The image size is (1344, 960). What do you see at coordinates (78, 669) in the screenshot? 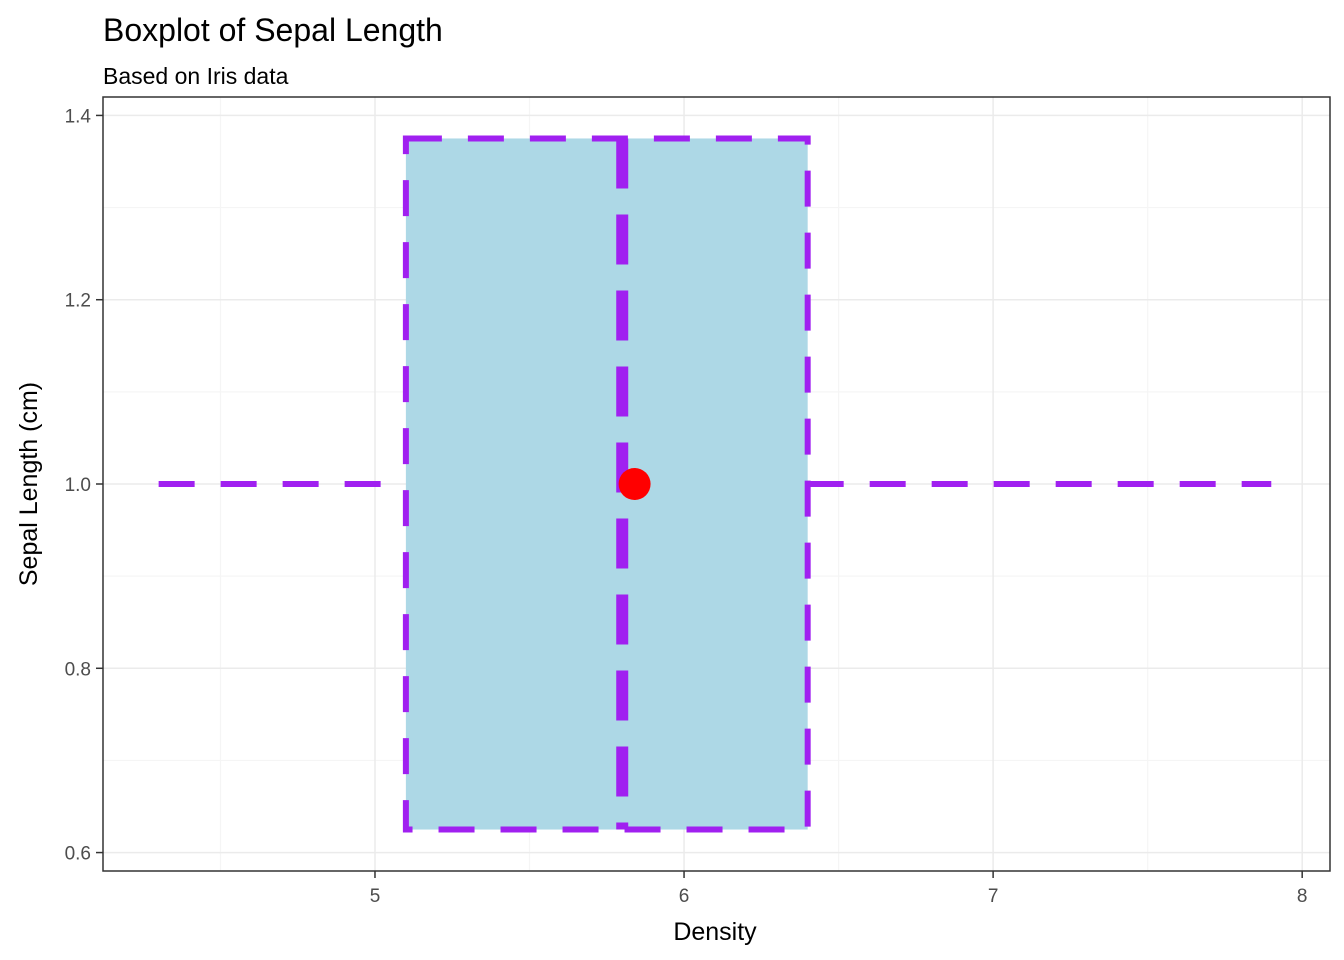
I see `y-tick-label: 0.8` at bounding box center [78, 669].